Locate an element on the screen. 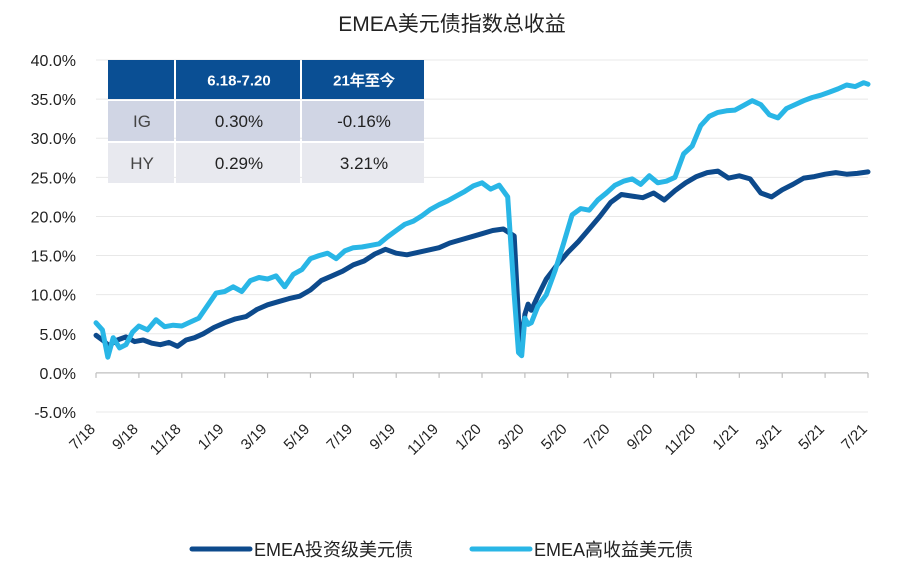 Image resolution: width=914 pixels, height=578 pixels. table-row-label: IG is located at coordinates (142, 121).